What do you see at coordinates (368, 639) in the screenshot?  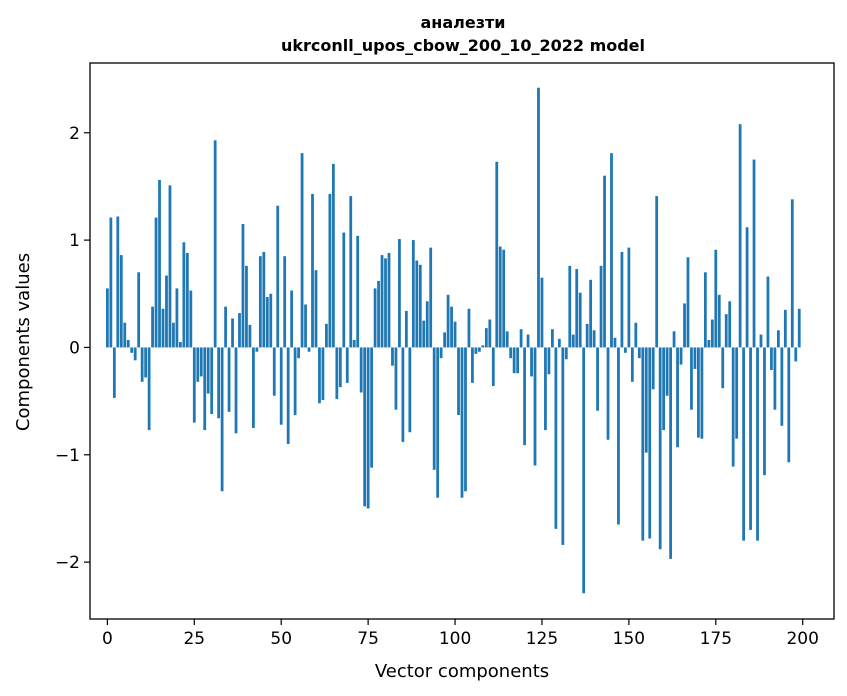 I see `x-tick-label: 75` at bounding box center [368, 639].